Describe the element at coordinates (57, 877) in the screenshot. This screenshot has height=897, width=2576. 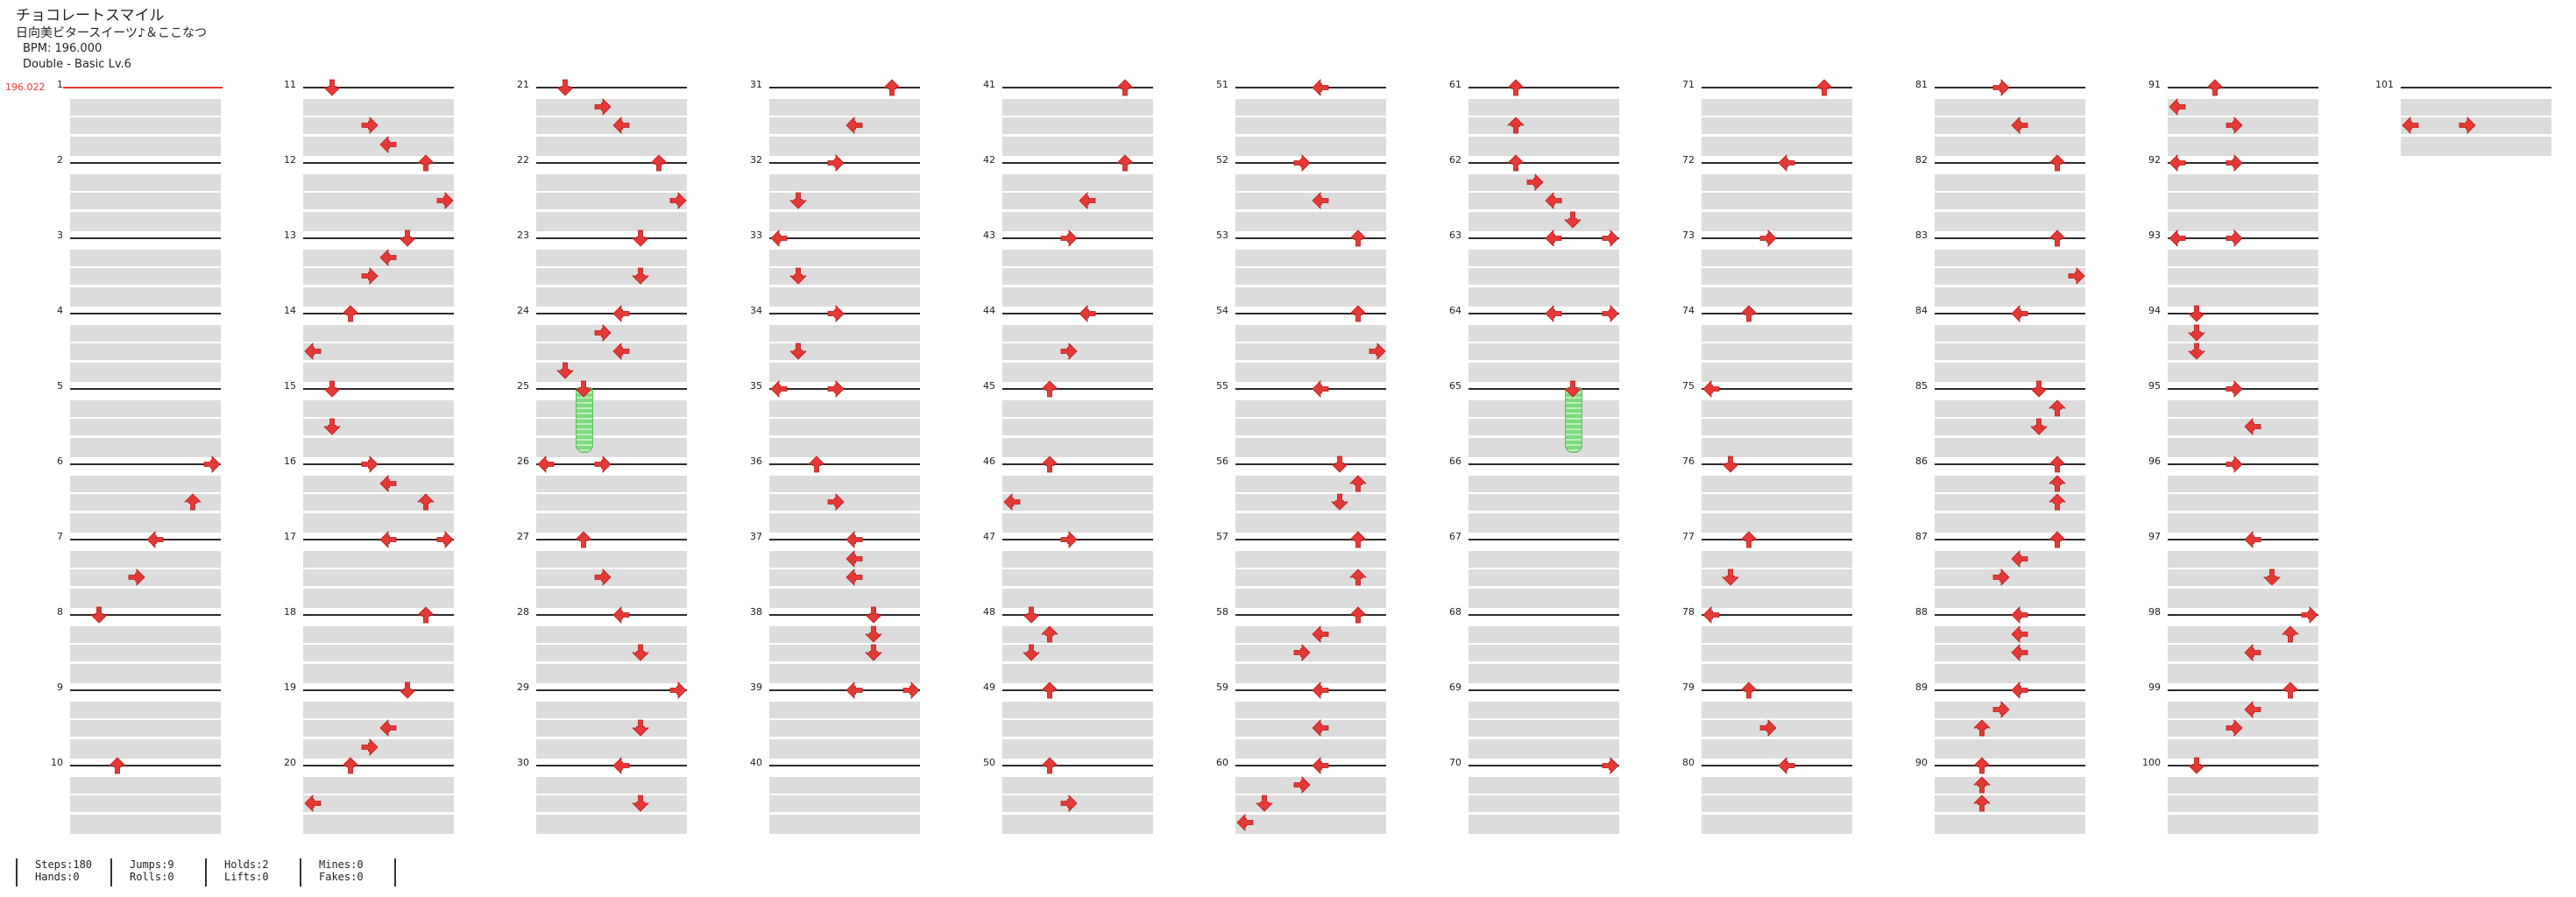
I see `stat-line: Hands:0` at that location.